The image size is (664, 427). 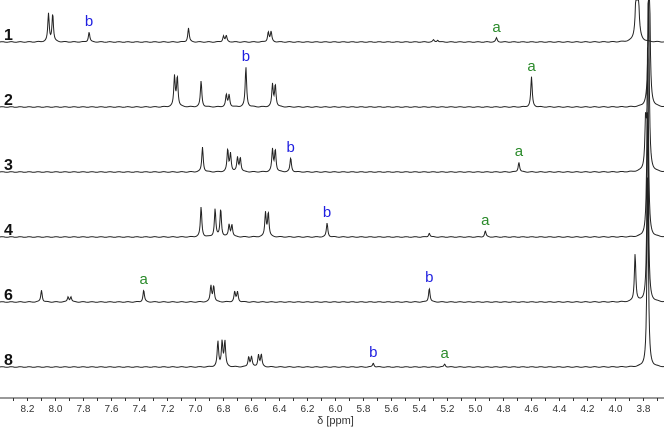 What do you see at coordinates (532, 409) in the screenshot?
I see `x-tick-label: 4.6` at bounding box center [532, 409].